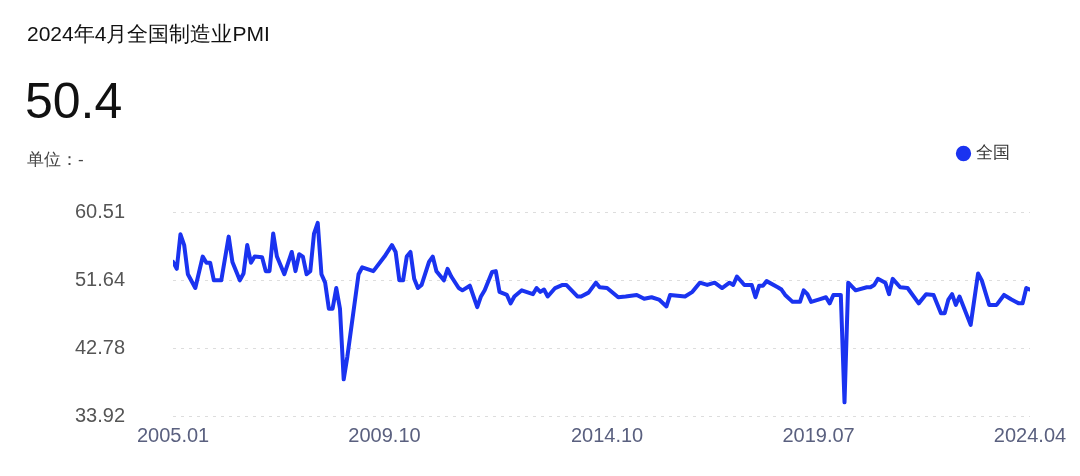 The width and height of the screenshot is (1080, 476). What do you see at coordinates (173, 434) in the screenshot?
I see `x-tick-label: 2005.01` at bounding box center [173, 434].